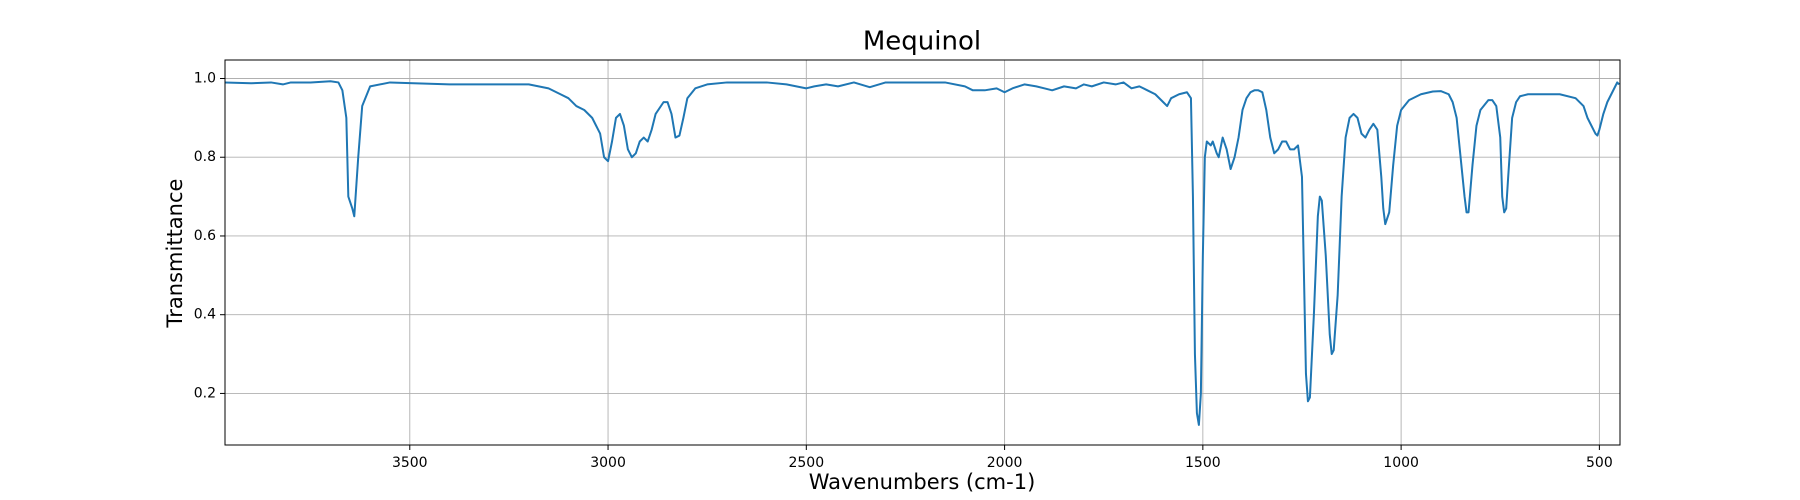 The height and width of the screenshot is (500, 1800). Describe the element at coordinates (205, 315) in the screenshot. I see `y-tick-label: 0.4` at that location.